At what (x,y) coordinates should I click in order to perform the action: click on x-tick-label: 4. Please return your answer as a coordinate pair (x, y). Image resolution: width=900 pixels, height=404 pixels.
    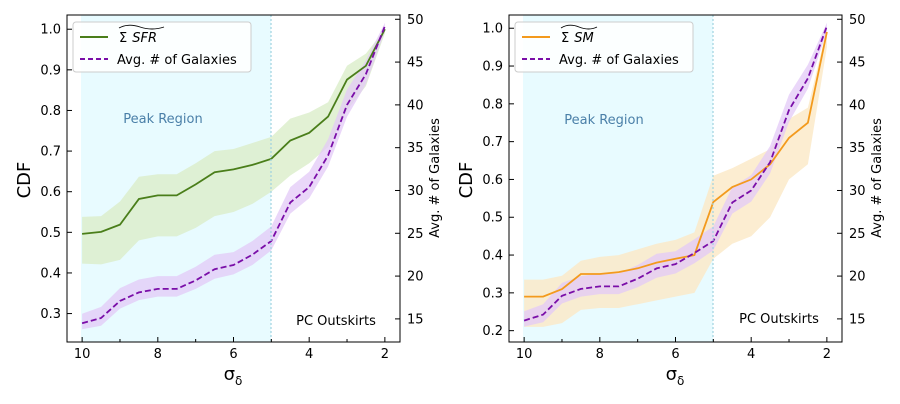
    Looking at the image, I should click on (309, 354).